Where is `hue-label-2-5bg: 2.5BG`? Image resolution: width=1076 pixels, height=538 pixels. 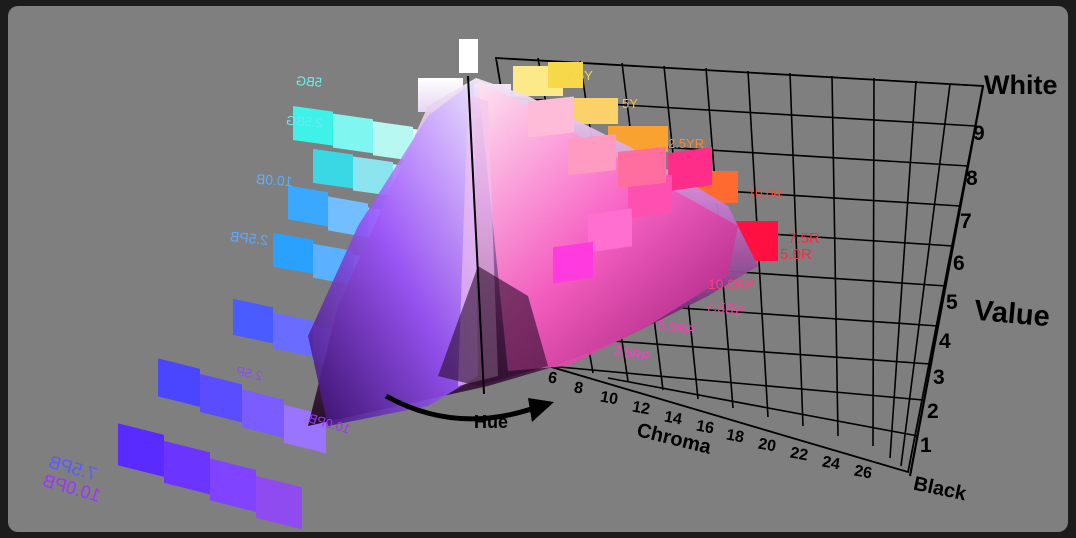
hue-label-2-5bg: 2.5BG is located at coordinates (304, 121).